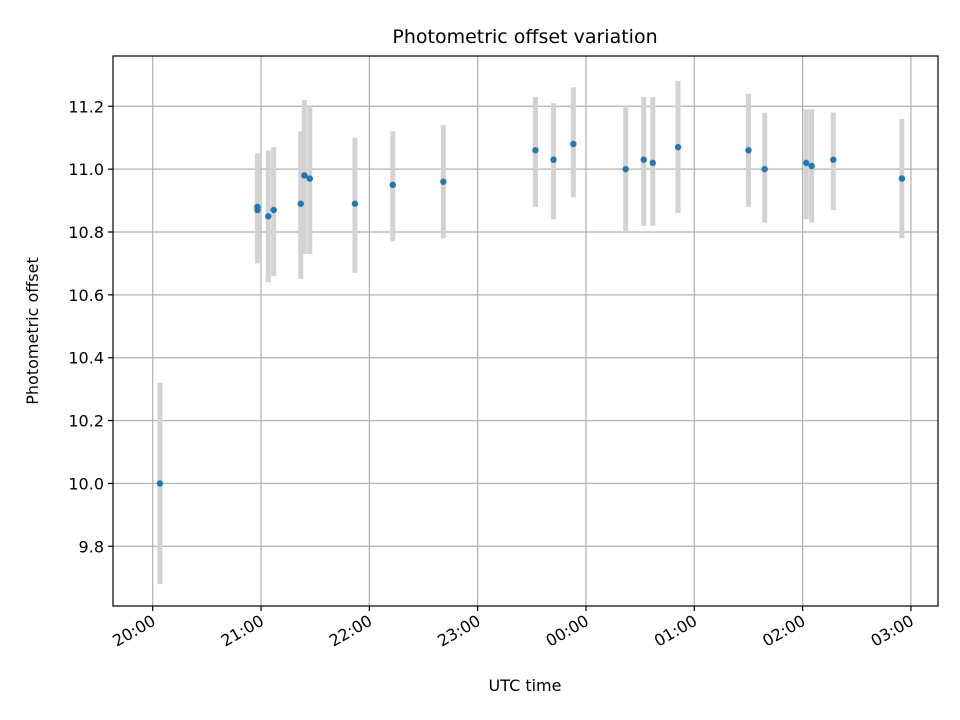  I want to click on chart-title: Photometric offset variation, so click(524, 37).